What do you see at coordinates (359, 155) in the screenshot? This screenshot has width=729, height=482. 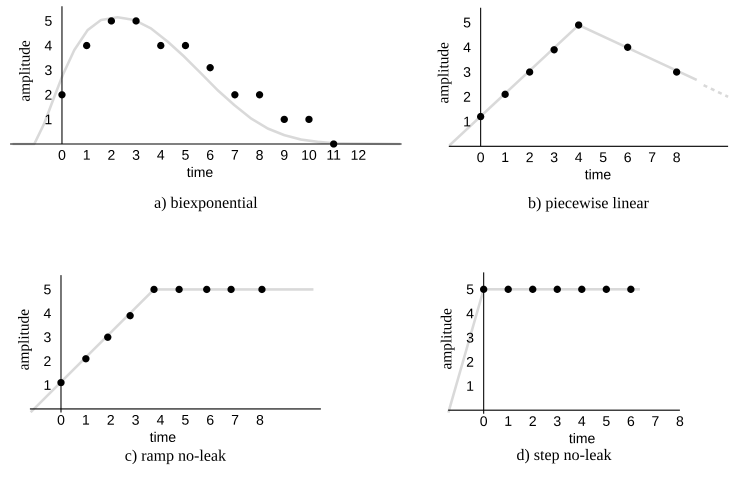 I see `x-tick-label: 12` at bounding box center [359, 155].